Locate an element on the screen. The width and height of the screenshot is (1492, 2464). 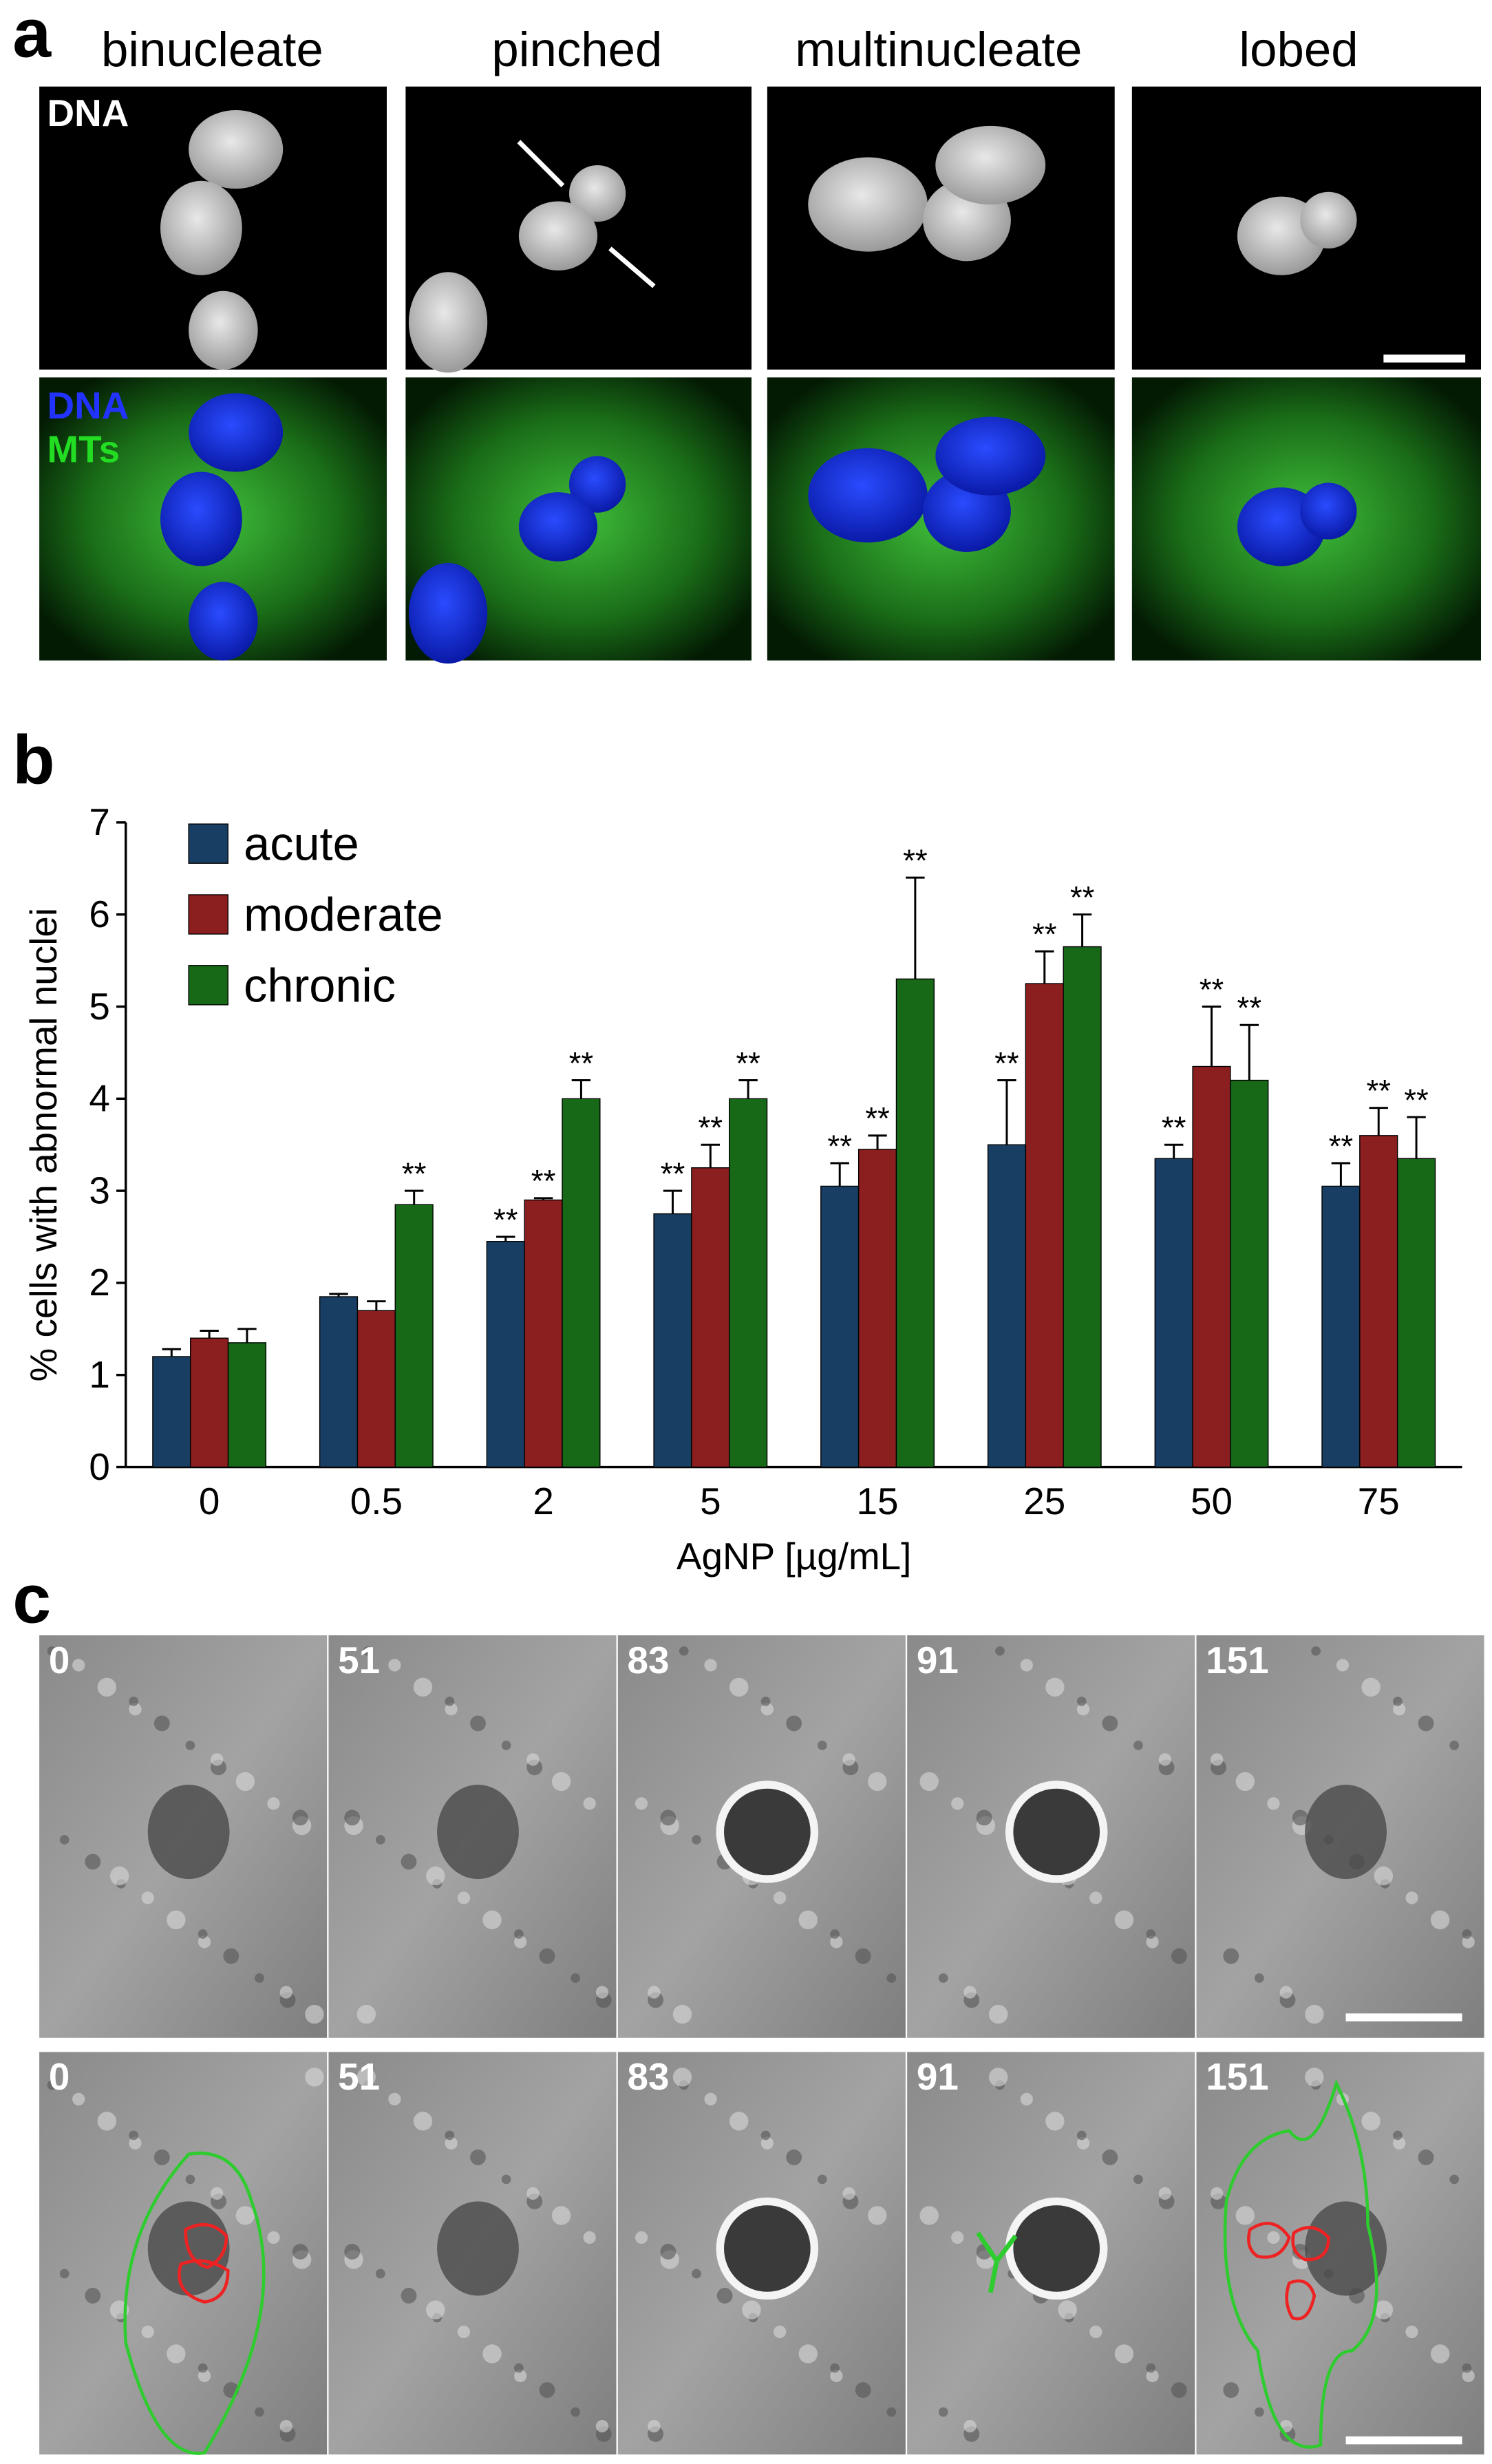
legend-label: chronic is located at coordinates (320, 986).